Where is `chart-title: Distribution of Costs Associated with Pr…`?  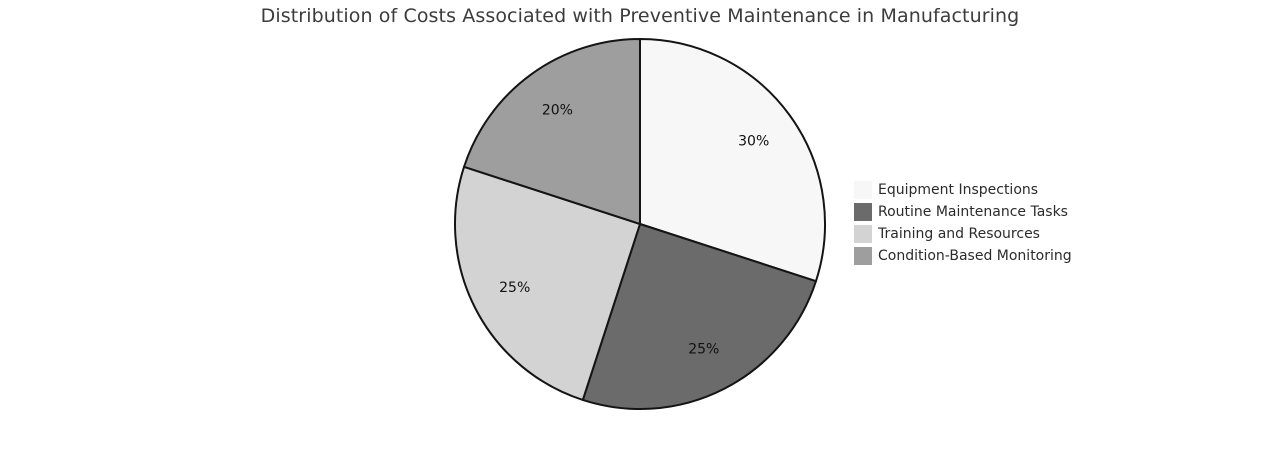
chart-title: Distribution of Costs Associated with Pr… is located at coordinates (640, 16).